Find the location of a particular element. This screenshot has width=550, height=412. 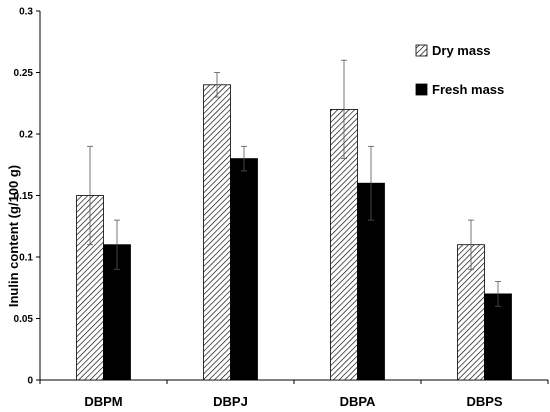

bar-dry-mass-dbpj is located at coordinates (217, 232).